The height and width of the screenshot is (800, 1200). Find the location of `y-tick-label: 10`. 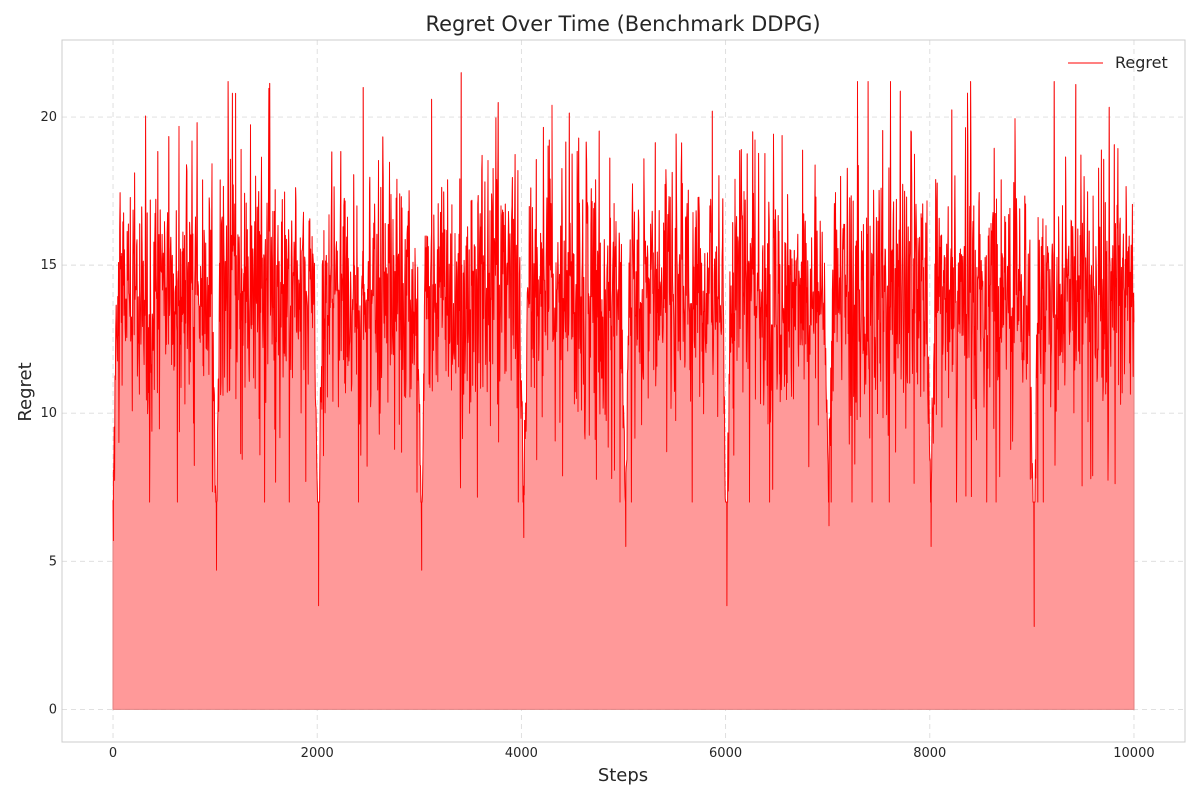

y-tick-label: 10 is located at coordinates (48, 413).